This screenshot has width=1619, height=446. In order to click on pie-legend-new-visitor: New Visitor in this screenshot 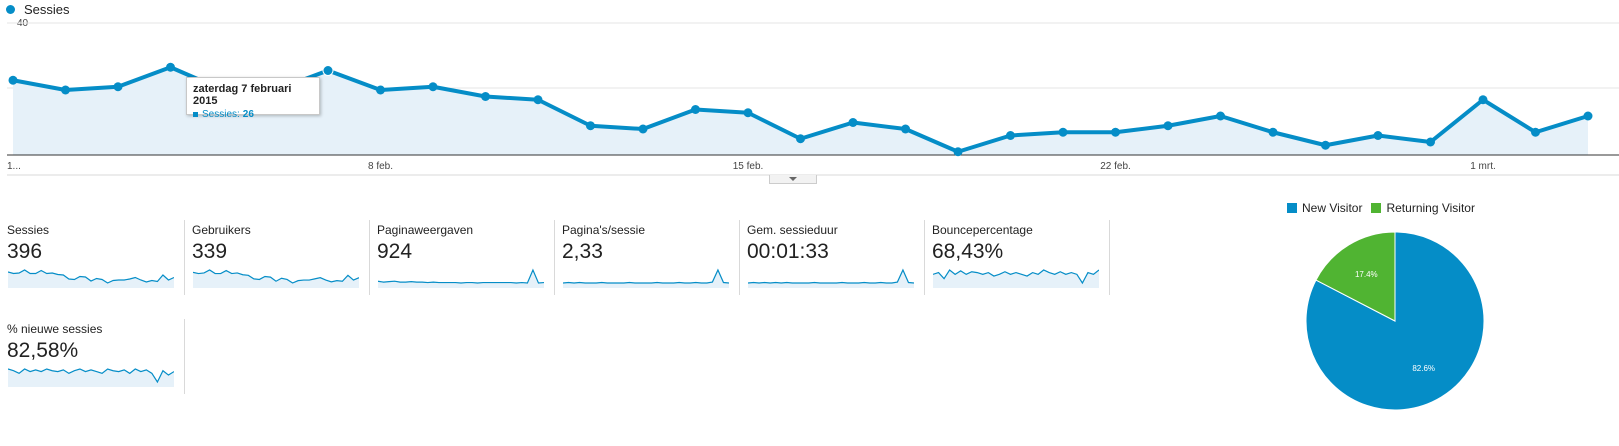, I will do `click(1324, 208)`.